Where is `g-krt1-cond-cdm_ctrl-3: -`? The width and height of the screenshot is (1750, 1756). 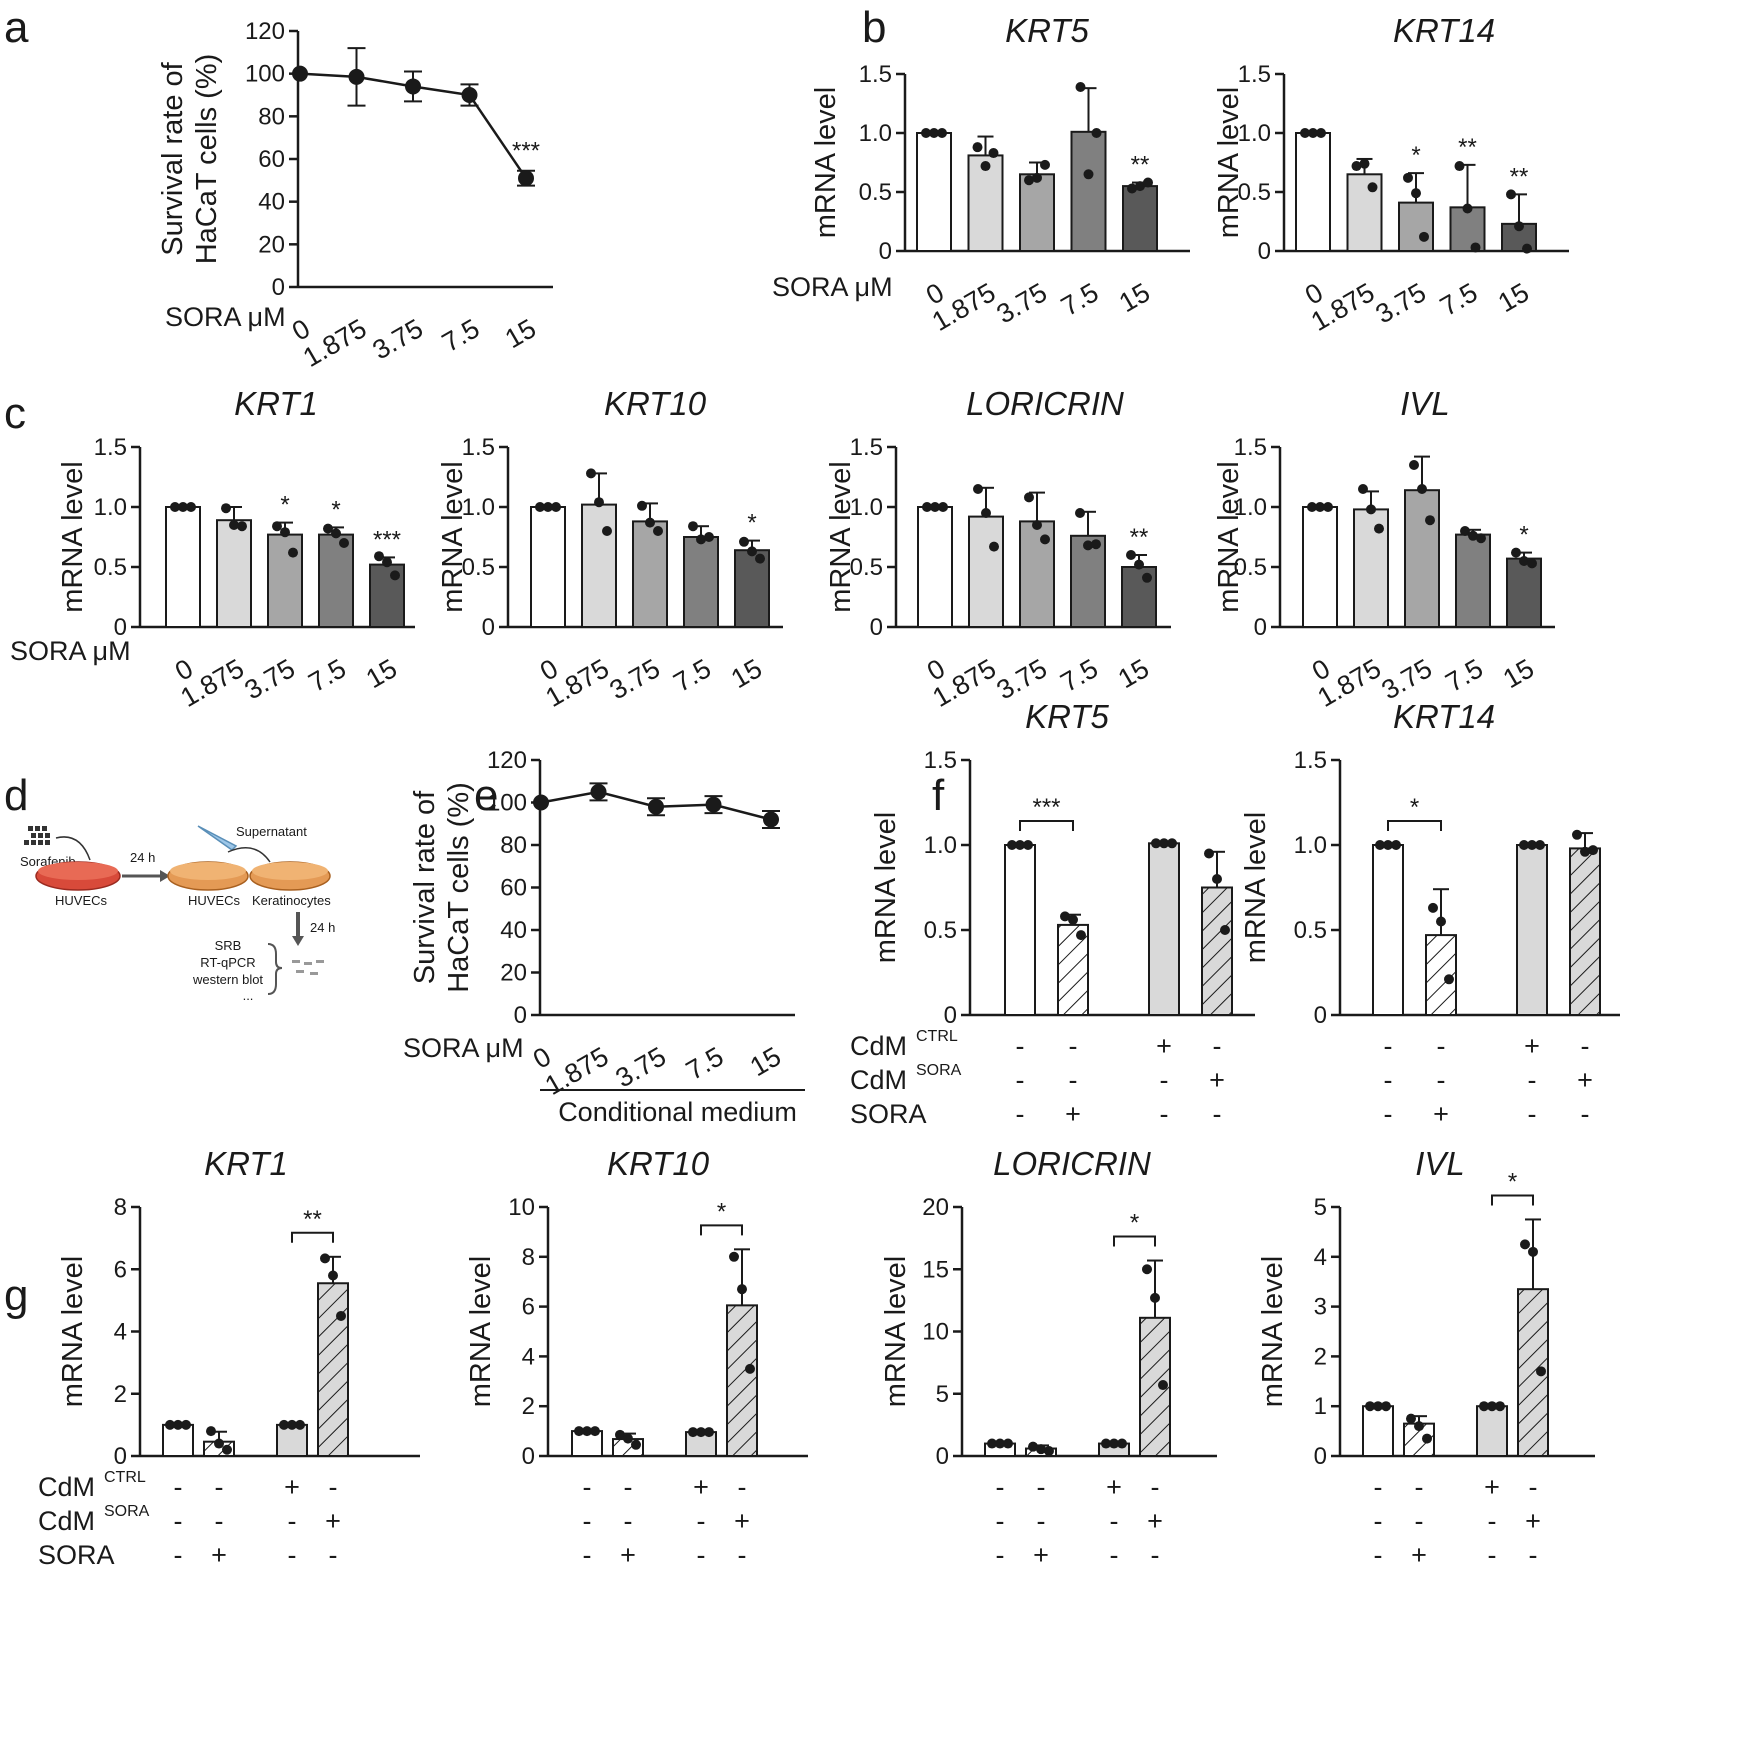
g-krt1-cond-cdm_ctrl-3: - is located at coordinates (333, 1487).